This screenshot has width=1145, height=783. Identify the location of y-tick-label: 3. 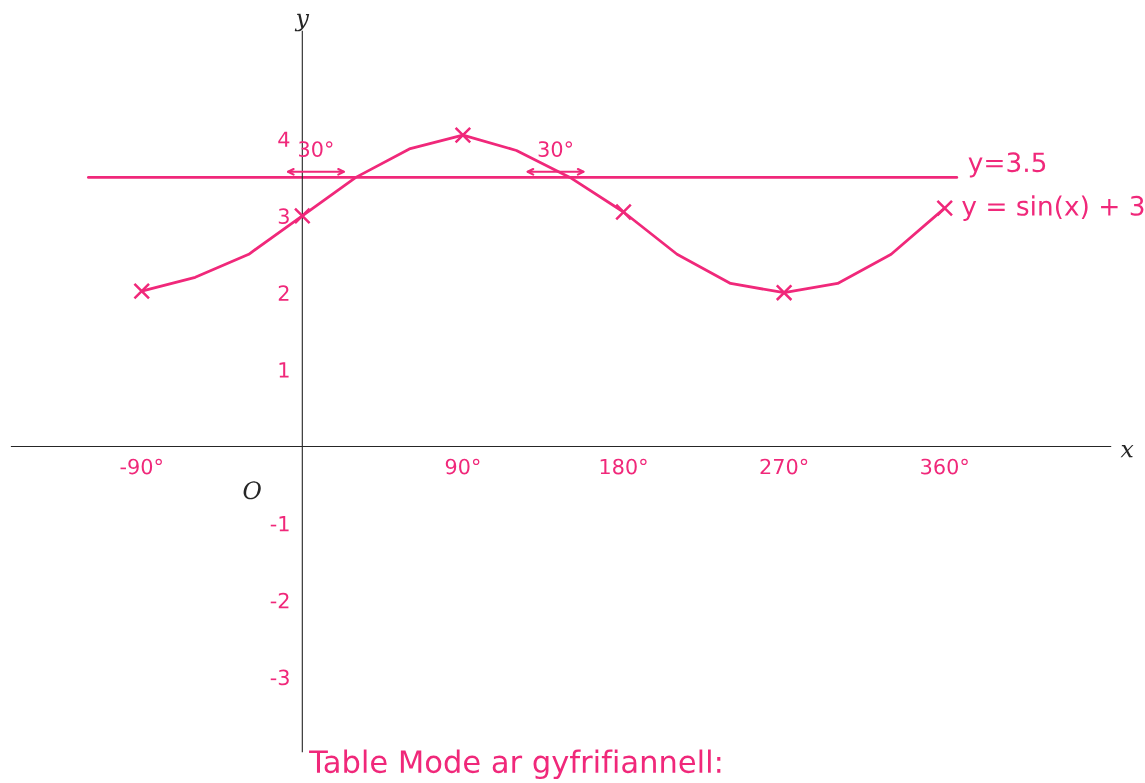
(283, 216).